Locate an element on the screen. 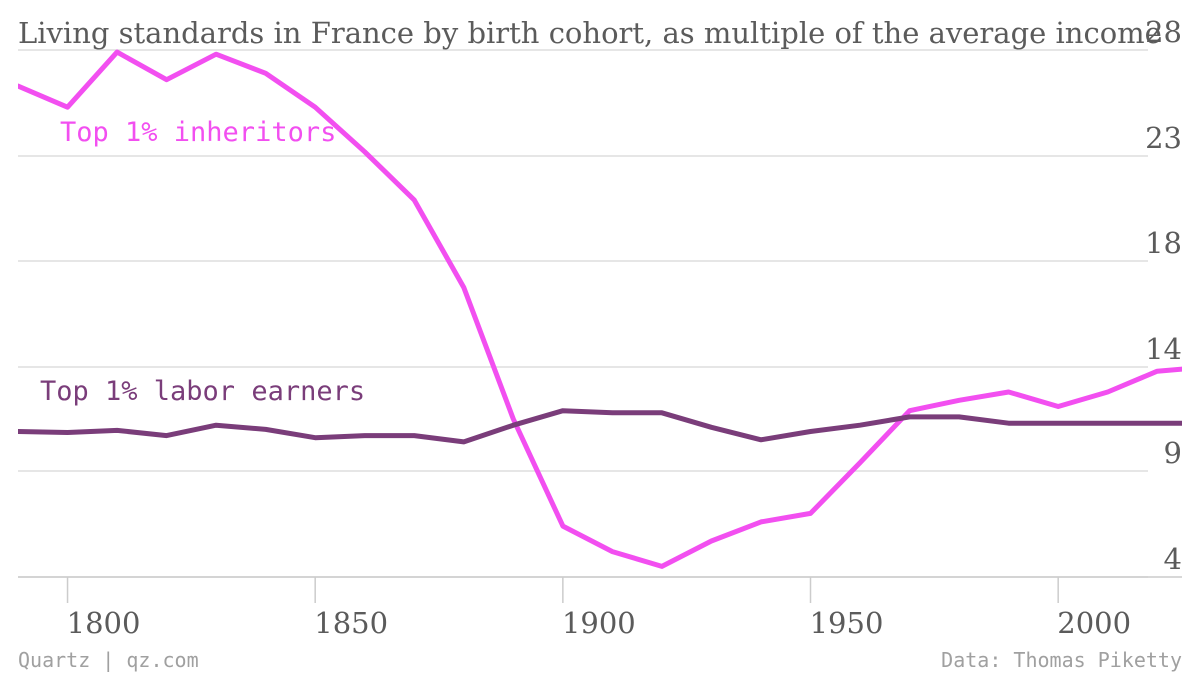 This screenshot has height=676, width=1200. x-tick-label-1800: 1800 is located at coordinates (104, 623).